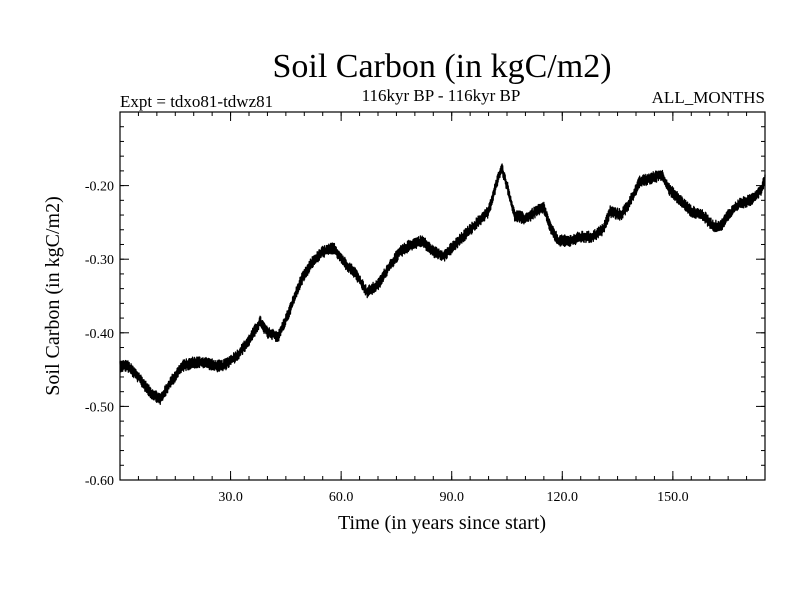  I want to click on x-axis-label: Time (in years since start), so click(442, 523).